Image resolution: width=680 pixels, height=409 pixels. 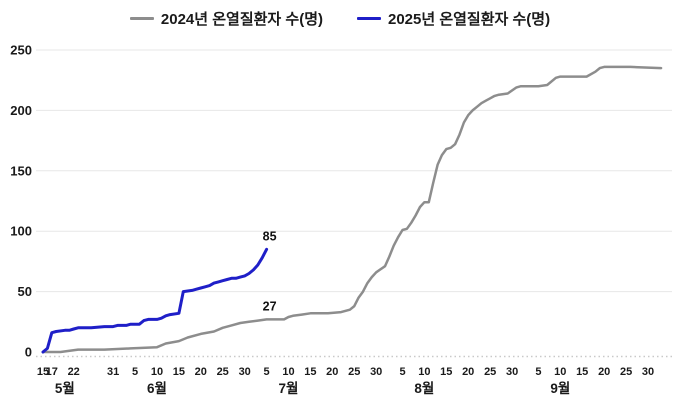 I want to click on month-label: 5월, so click(x=65, y=388).